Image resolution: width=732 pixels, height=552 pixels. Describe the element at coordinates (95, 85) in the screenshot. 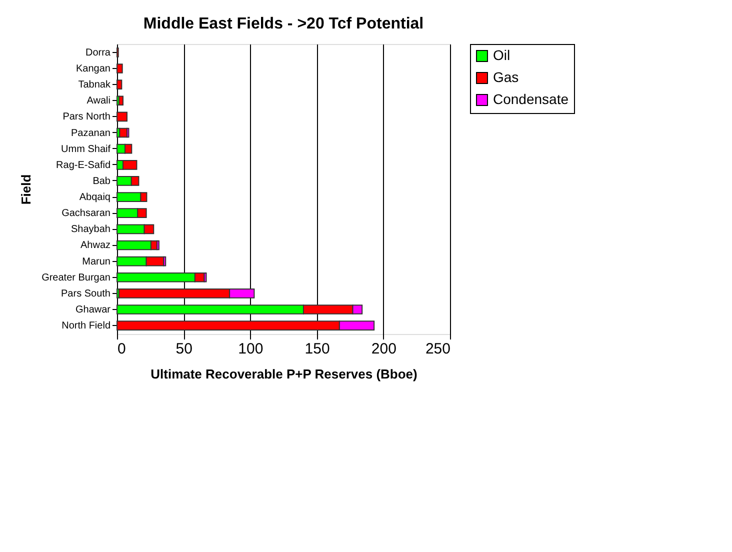

I see `y-tick-label: Tabnak` at that location.